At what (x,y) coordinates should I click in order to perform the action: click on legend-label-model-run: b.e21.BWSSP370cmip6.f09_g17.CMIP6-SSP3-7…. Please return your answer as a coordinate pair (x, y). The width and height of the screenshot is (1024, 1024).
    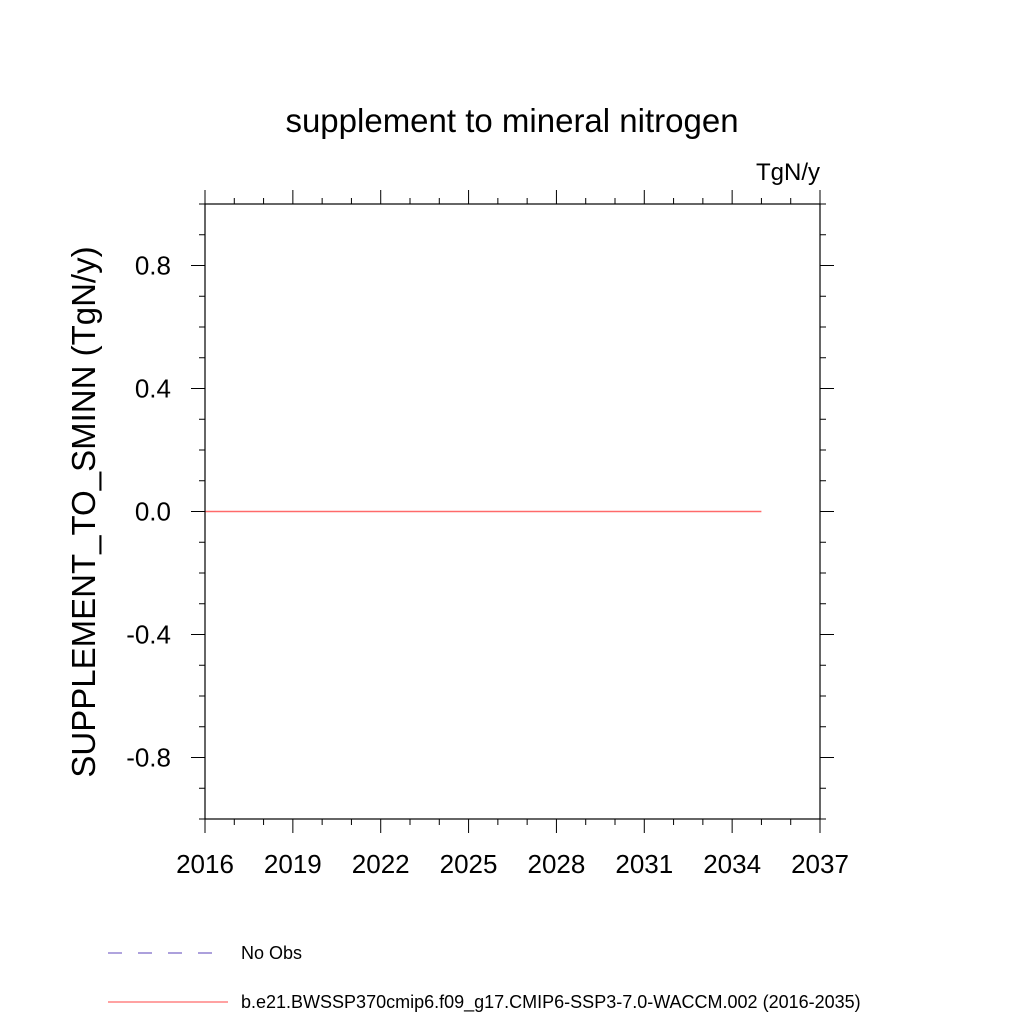
    Looking at the image, I should click on (551, 1002).